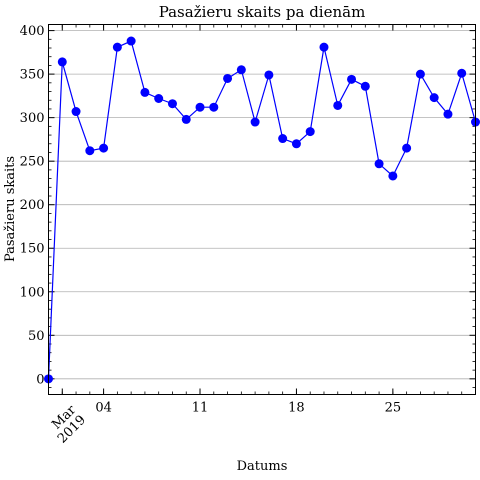 This screenshot has width=480, height=480. Describe the element at coordinates (393, 408) in the screenshot. I see `x-tick-label: 25` at that location.